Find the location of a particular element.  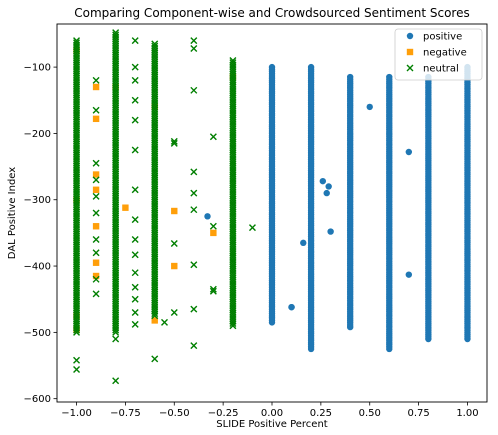

y-tick-label: −600 is located at coordinates (37, 399).